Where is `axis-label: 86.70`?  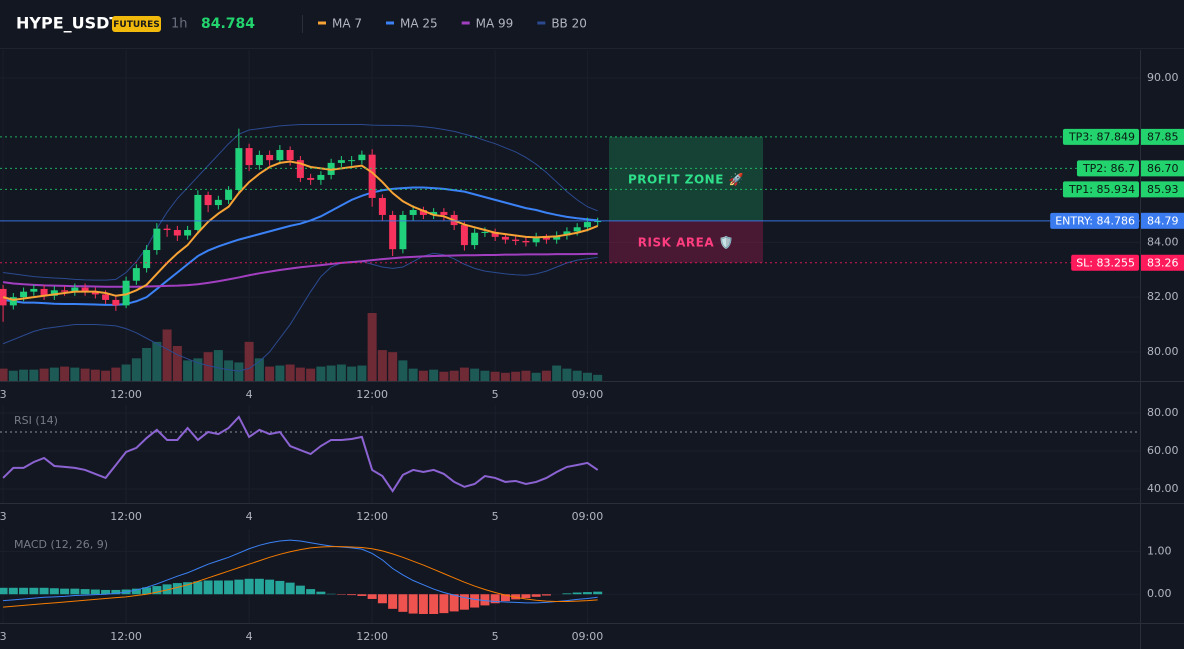 axis-label: 86.70 is located at coordinates (1163, 168).